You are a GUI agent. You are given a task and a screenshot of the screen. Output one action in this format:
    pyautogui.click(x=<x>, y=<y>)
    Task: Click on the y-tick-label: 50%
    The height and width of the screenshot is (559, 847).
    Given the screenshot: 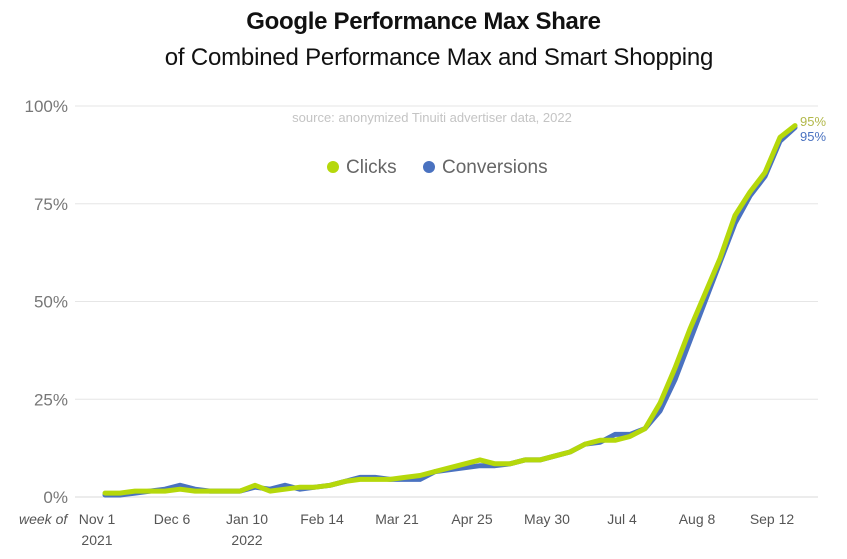 What is the action you would take?
    pyautogui.click(x=51, y=302)
    